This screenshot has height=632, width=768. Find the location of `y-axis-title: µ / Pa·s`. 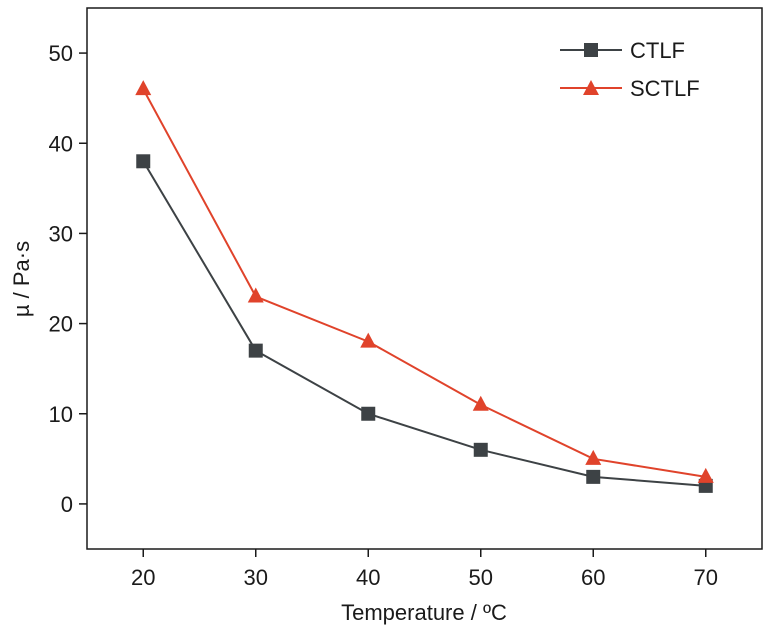

y-axis-title: µ / Pa·s is located at coordinates (21, 279).